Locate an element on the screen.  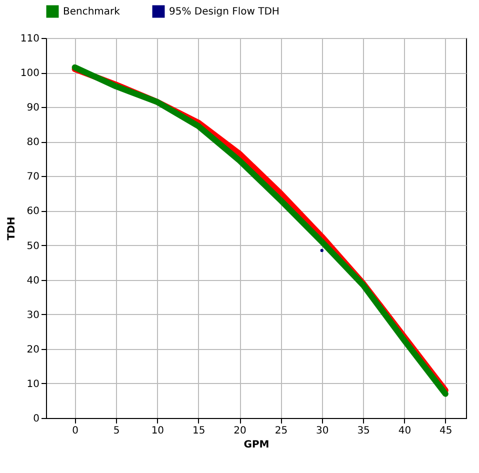
x-tick-label: 20 is located at coordinates (240, 431).